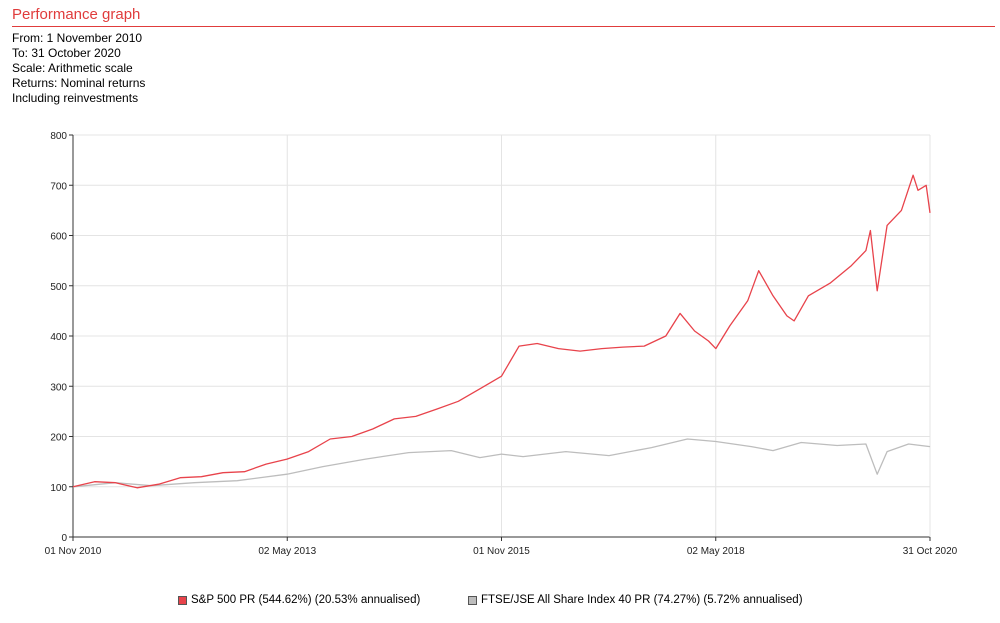  What do you see at coordinates (66, 53) in the screenshot?
I see `date-to: To: 31 October 2020` at bounding box center [66, 53].